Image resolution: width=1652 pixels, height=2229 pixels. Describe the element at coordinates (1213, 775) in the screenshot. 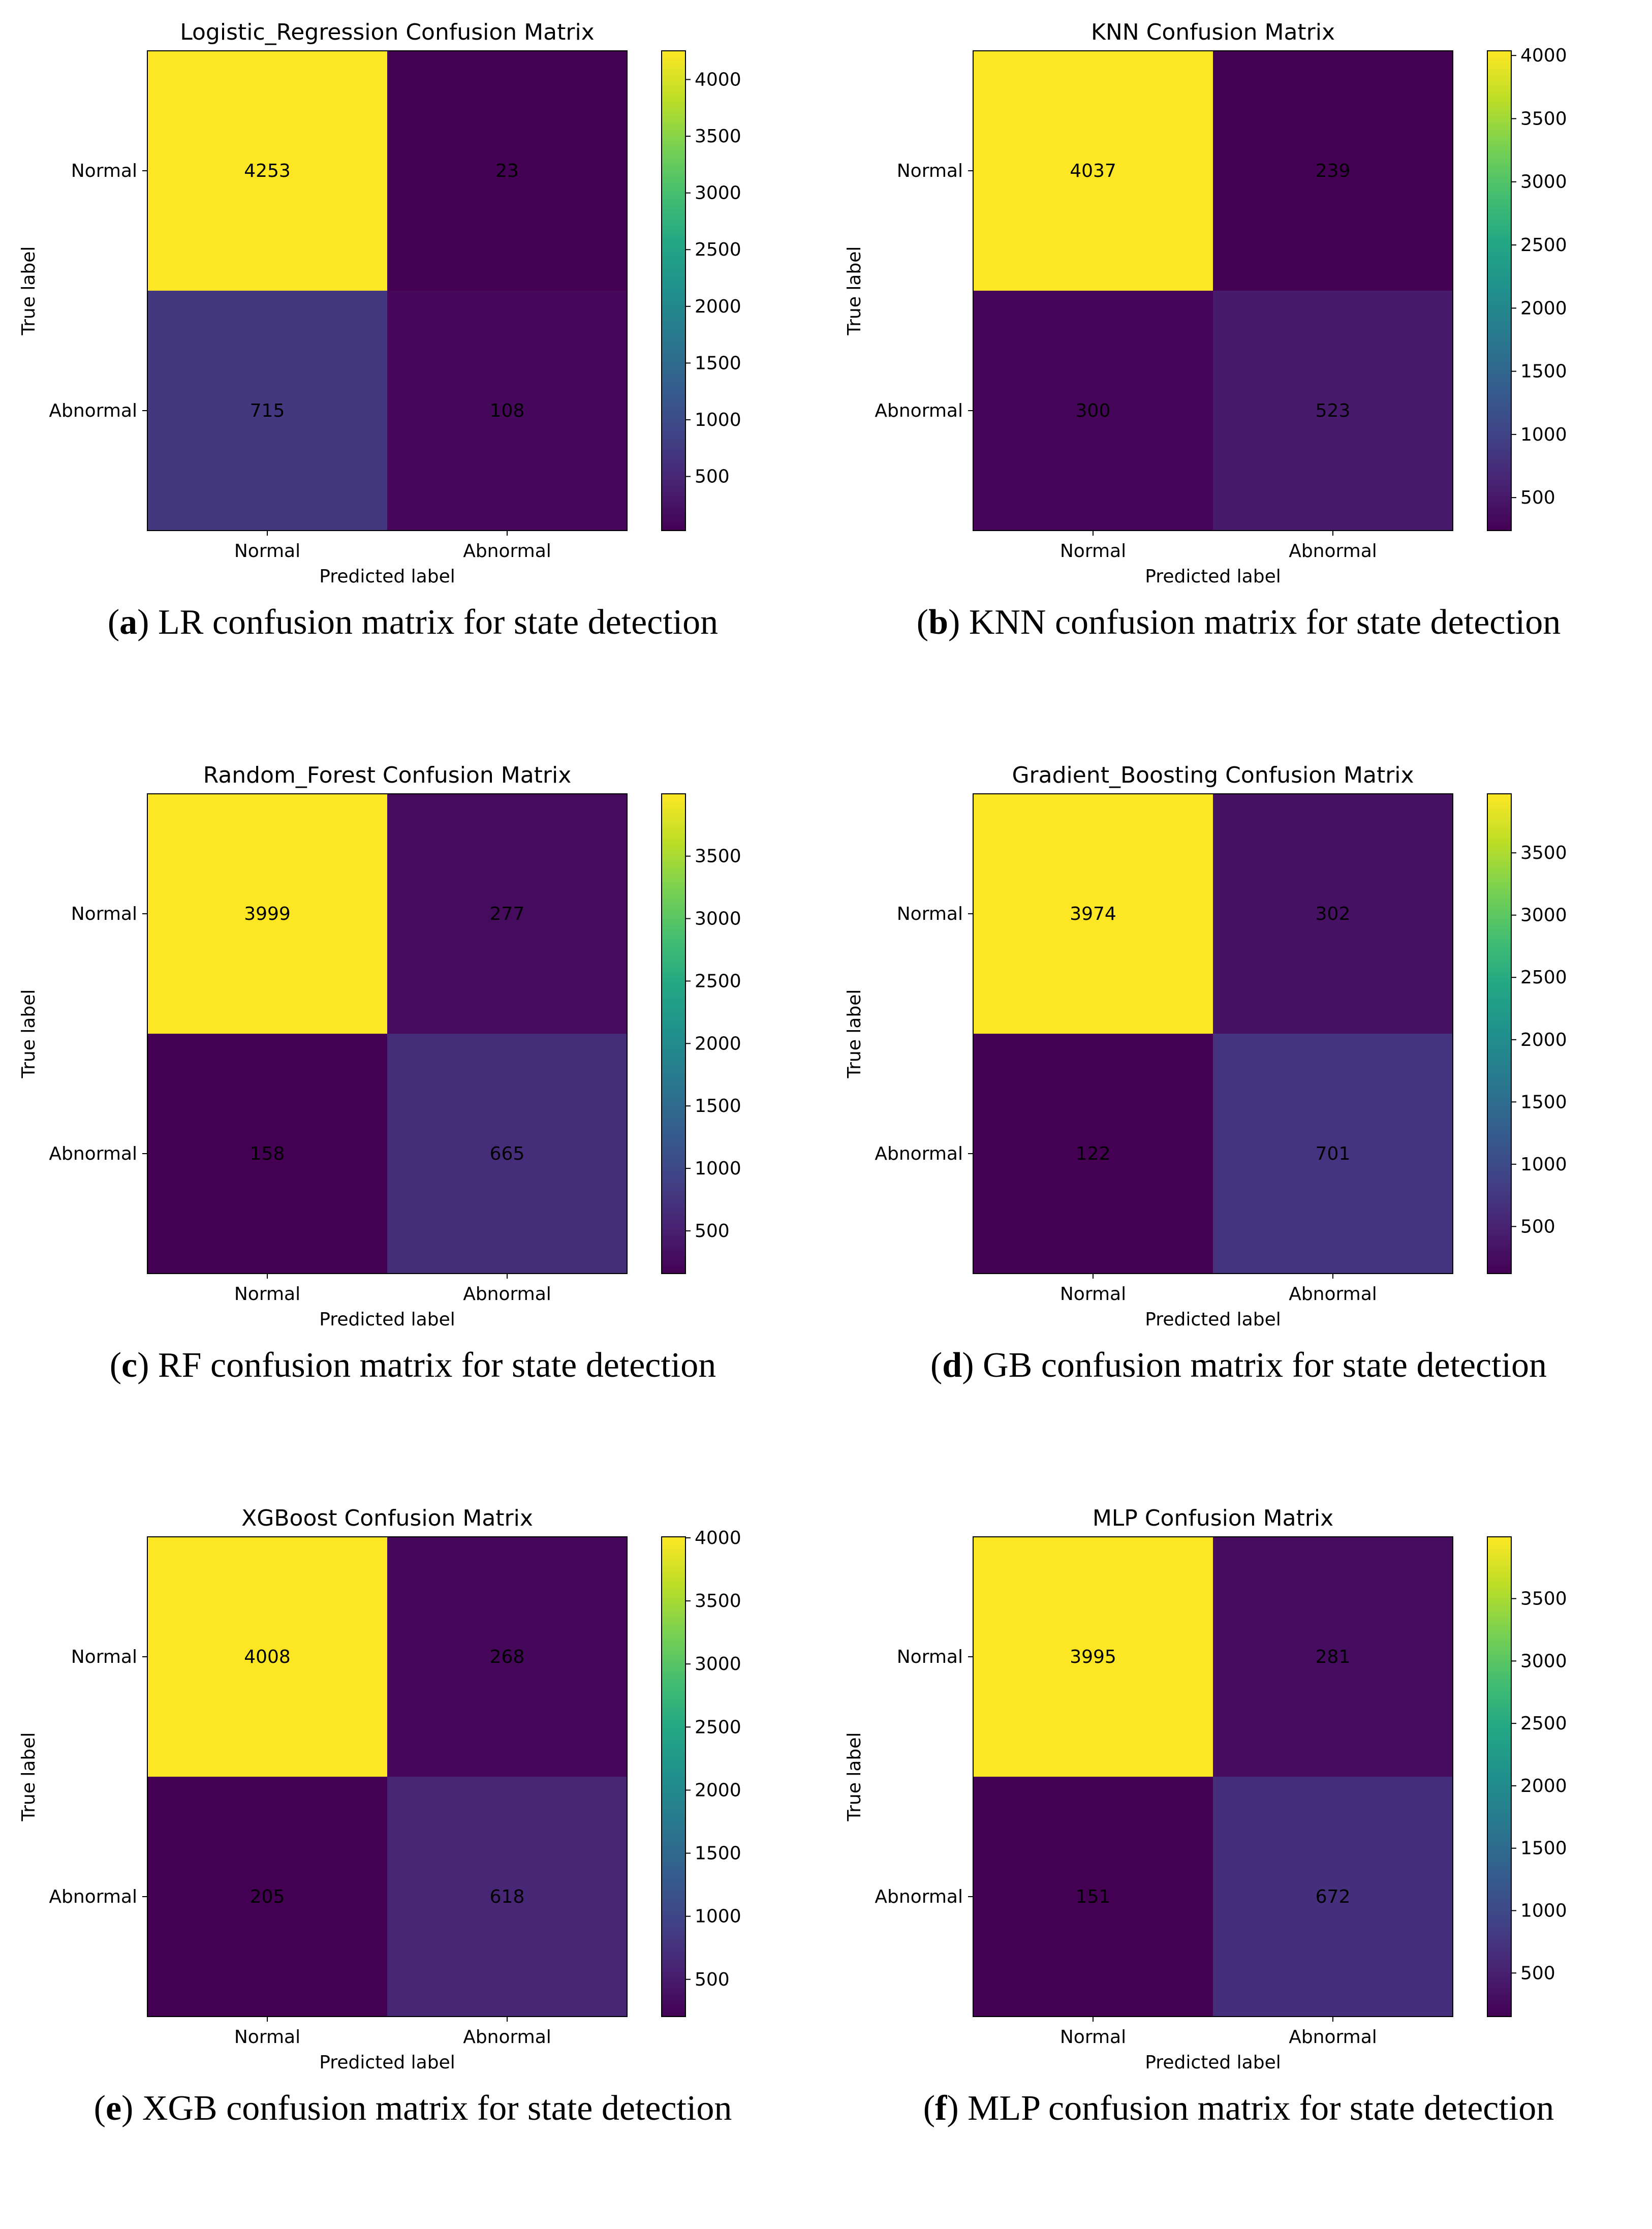

I see `chart-title: Gradient_Boosting Confusion Matrix` at that location.